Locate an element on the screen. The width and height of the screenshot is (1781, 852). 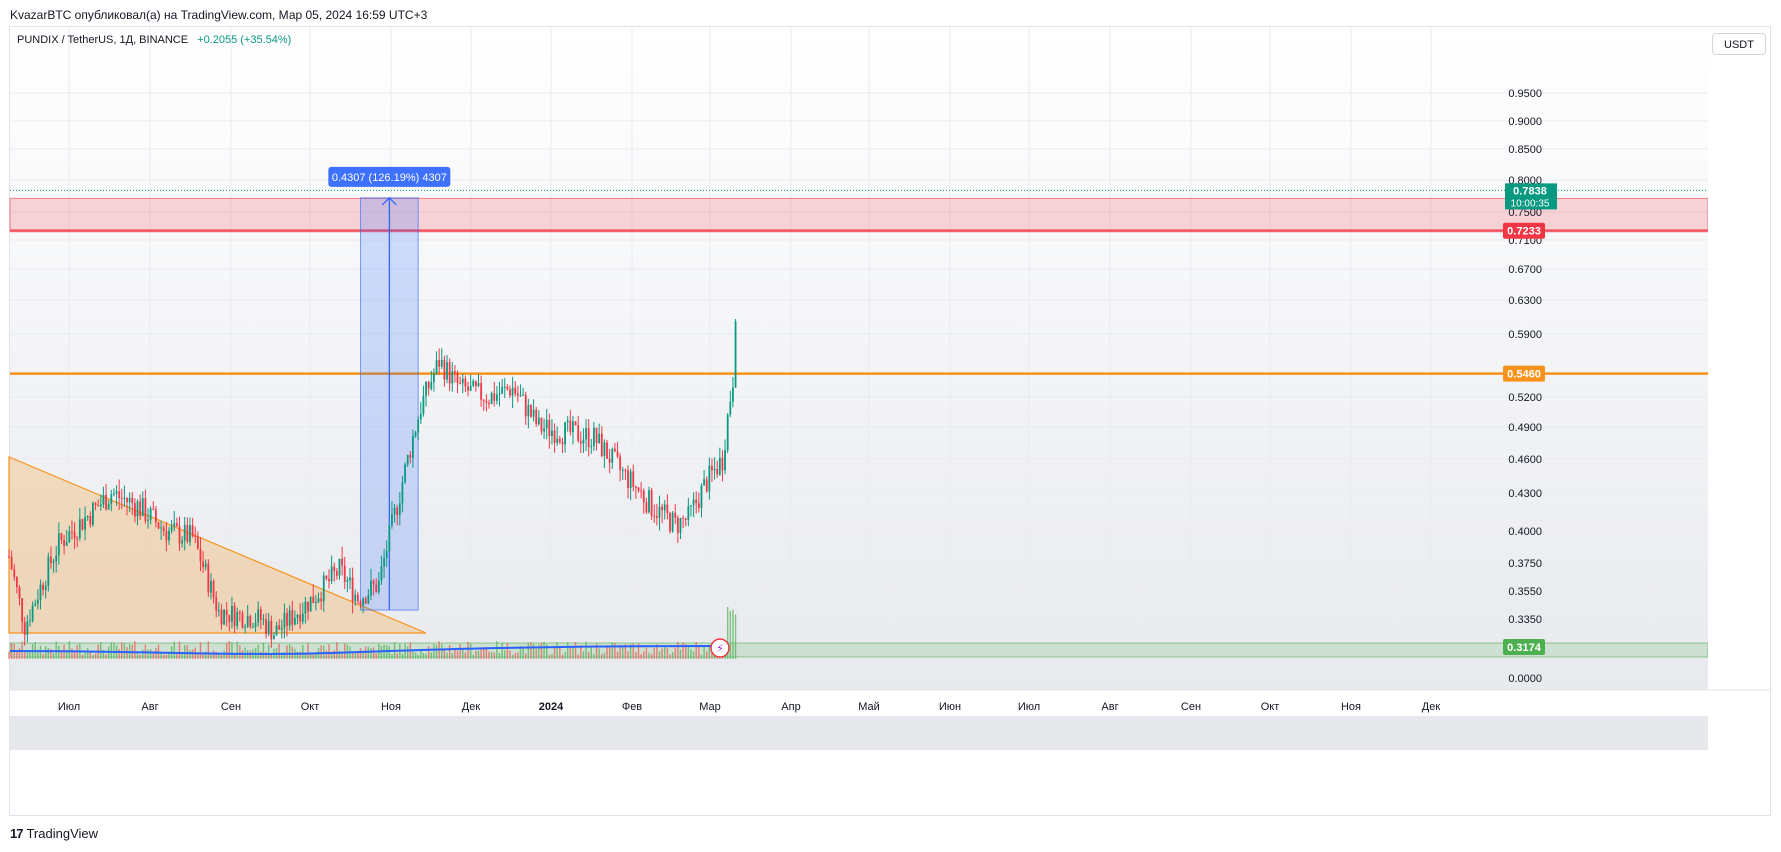
price-level-label: 0.7233 is located at coordinates (1524, 232).